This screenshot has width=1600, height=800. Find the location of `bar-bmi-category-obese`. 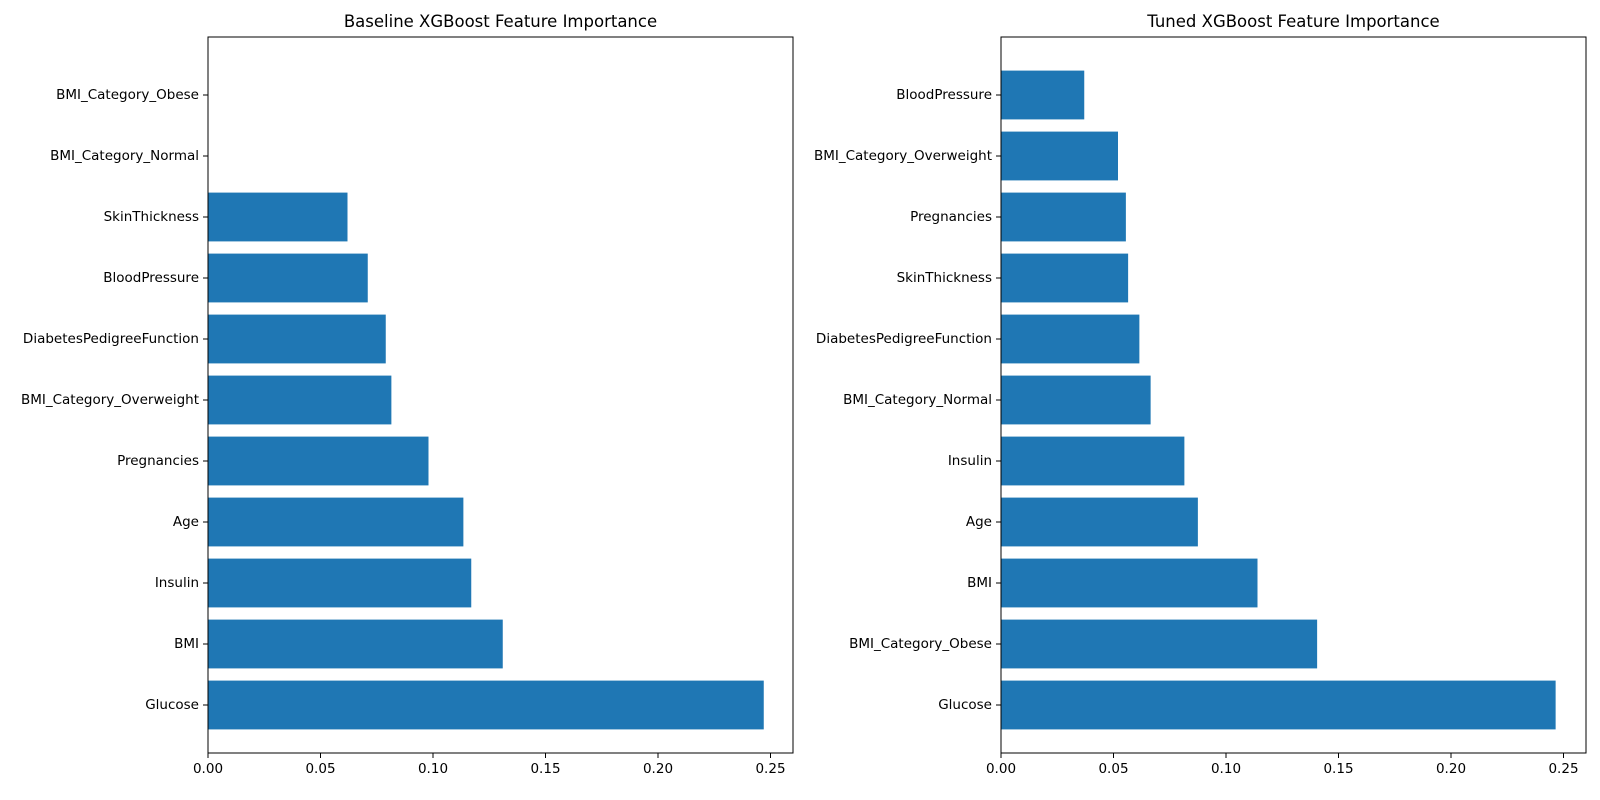

bar-bmi-category-obese is located at coordinates (1159, 644).